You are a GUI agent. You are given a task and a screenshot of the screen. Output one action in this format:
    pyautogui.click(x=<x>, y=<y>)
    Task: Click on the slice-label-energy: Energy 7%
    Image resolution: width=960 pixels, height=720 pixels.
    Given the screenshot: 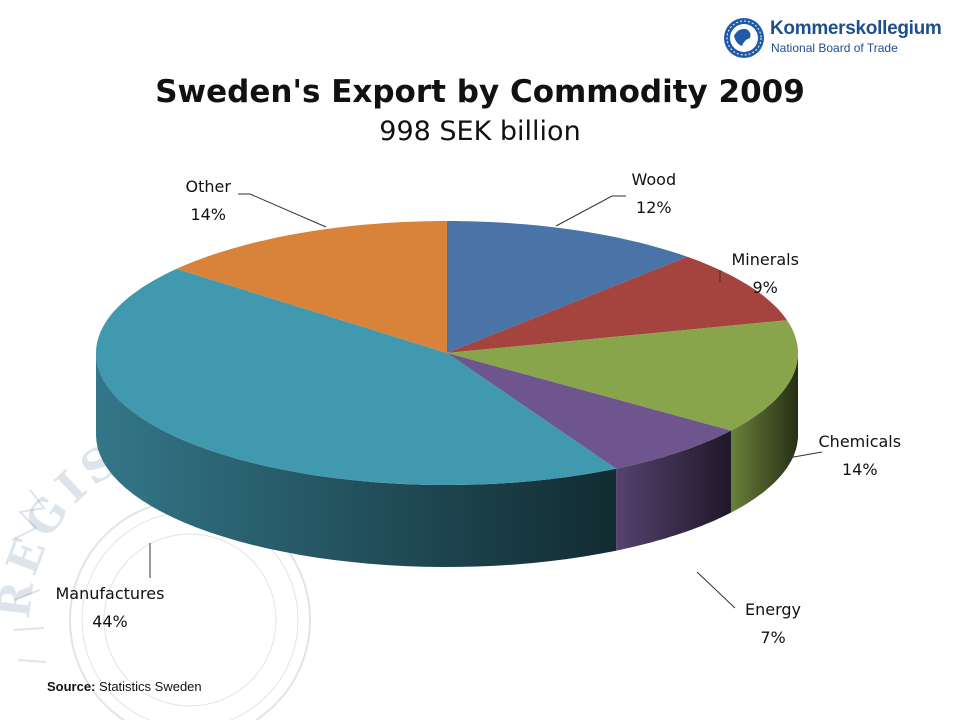 What is the action you would take?
    pyautogui.click(x=773, y=624)
    